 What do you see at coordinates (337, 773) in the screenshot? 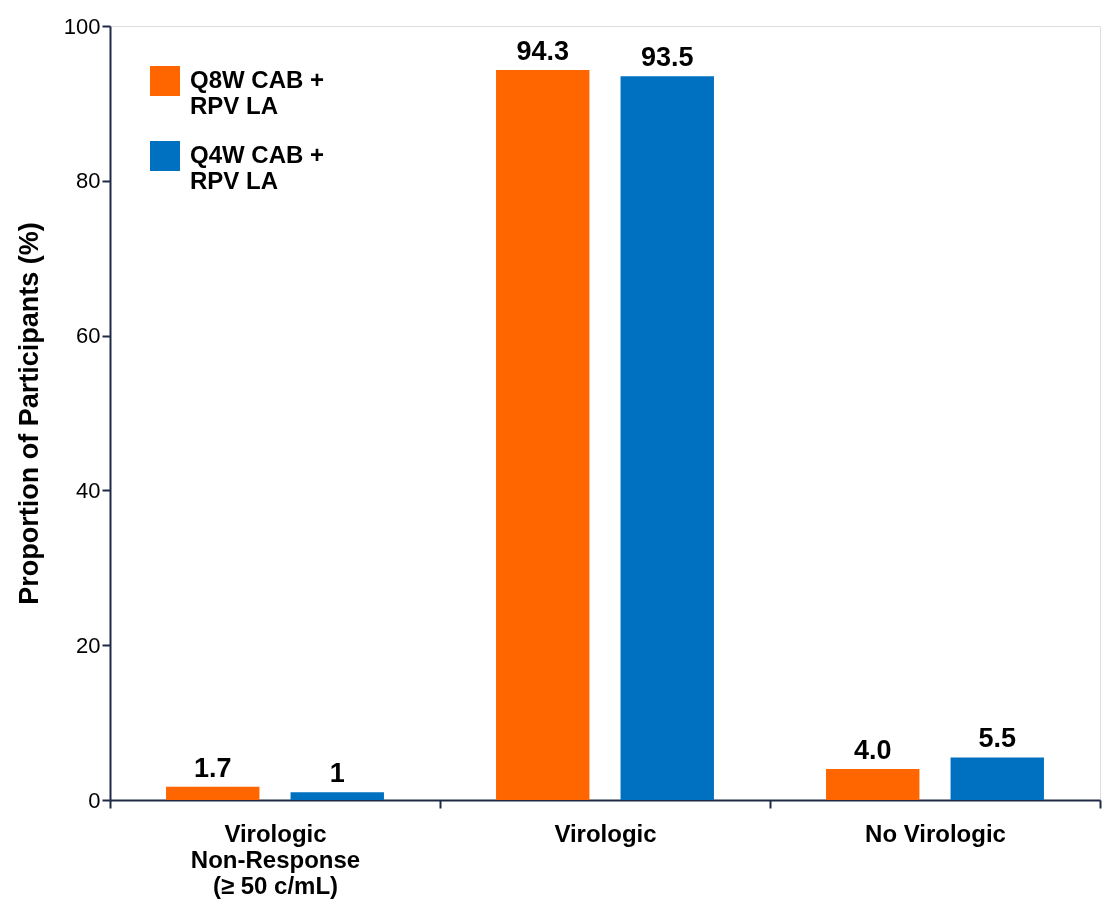
I see `data-label: 1` at bounding box center [337, 773].